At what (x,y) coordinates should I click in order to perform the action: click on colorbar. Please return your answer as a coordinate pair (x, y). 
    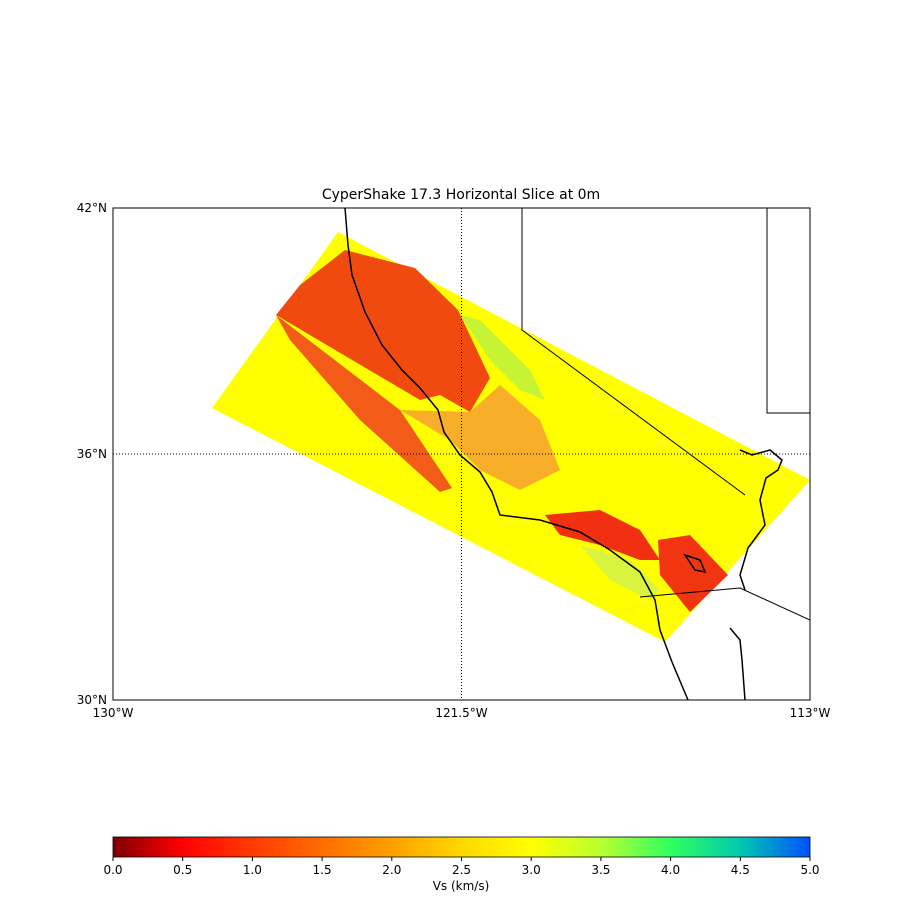
    Looking at the image, I should click on (461, 847).